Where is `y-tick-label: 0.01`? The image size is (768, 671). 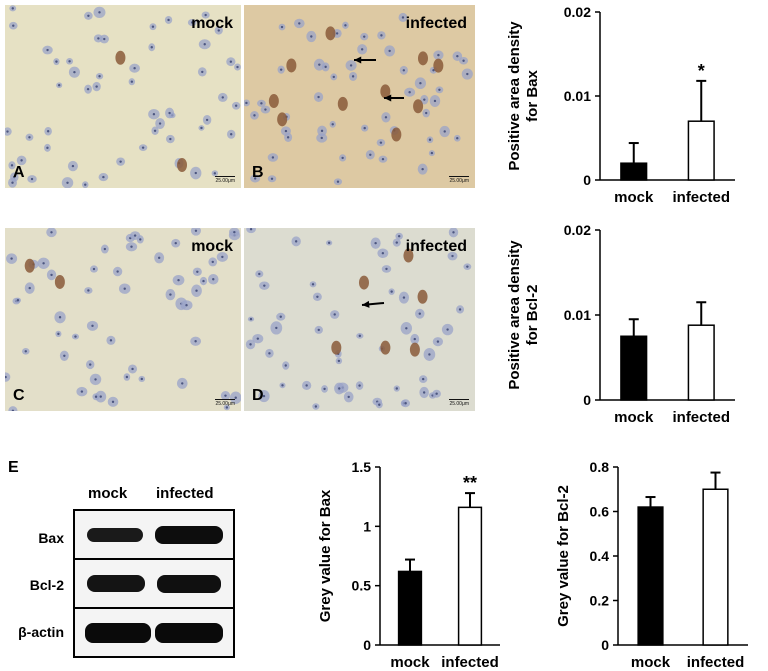 y-tick-label: 0.01 is located at coordinates (577, 315).